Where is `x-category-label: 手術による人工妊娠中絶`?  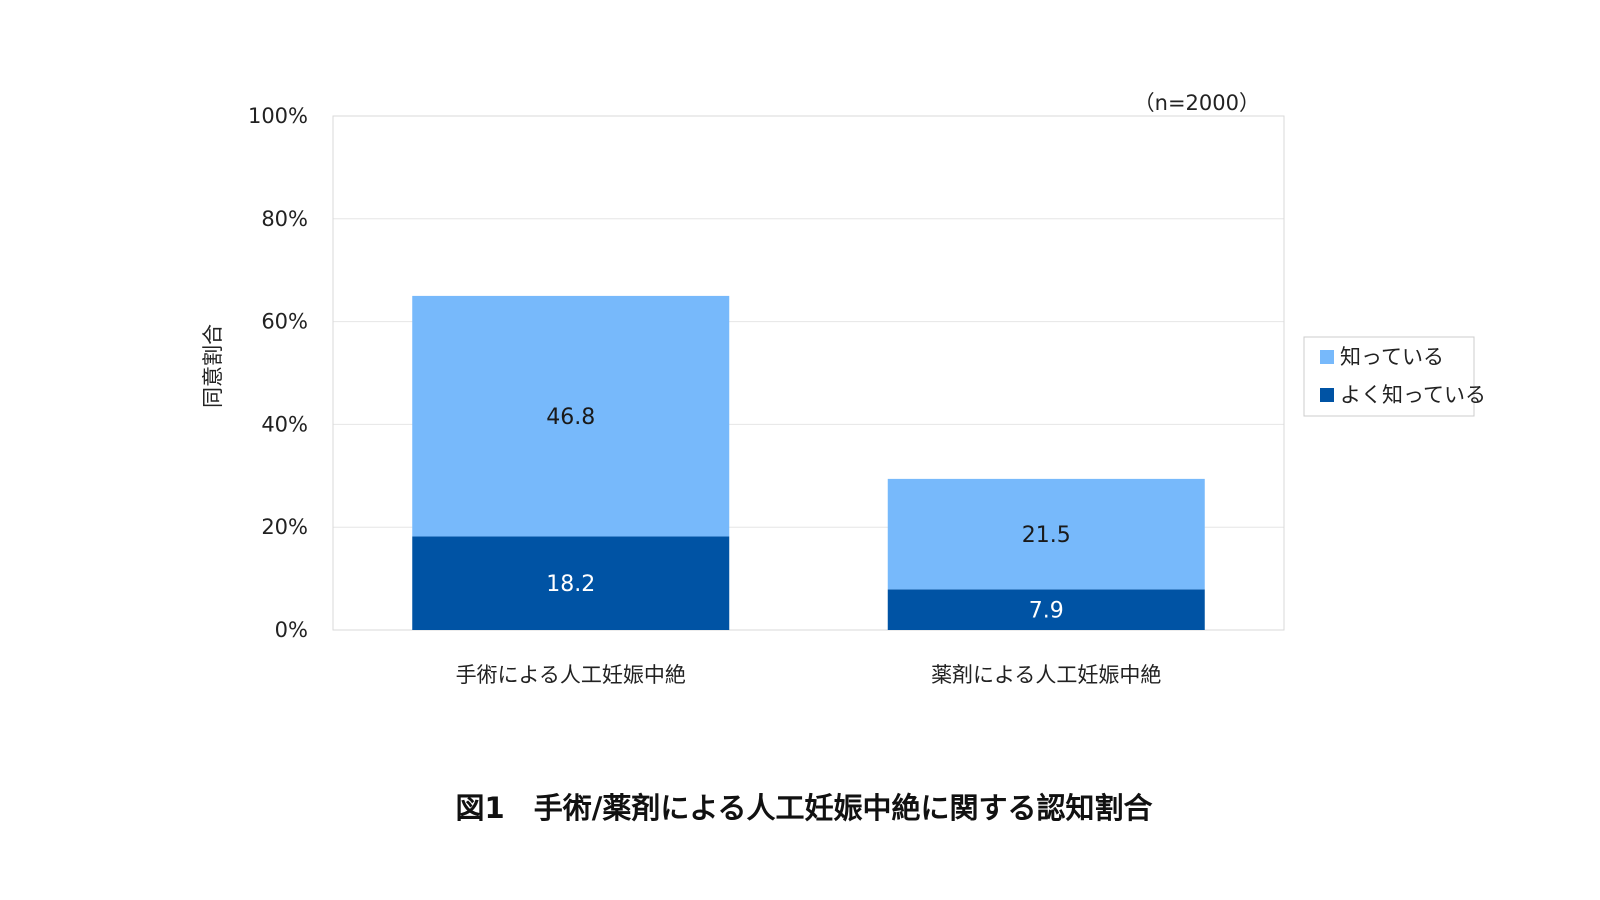 x-category-label: 手術による人工妊娠中絶 is located at coordinates (571, 675).